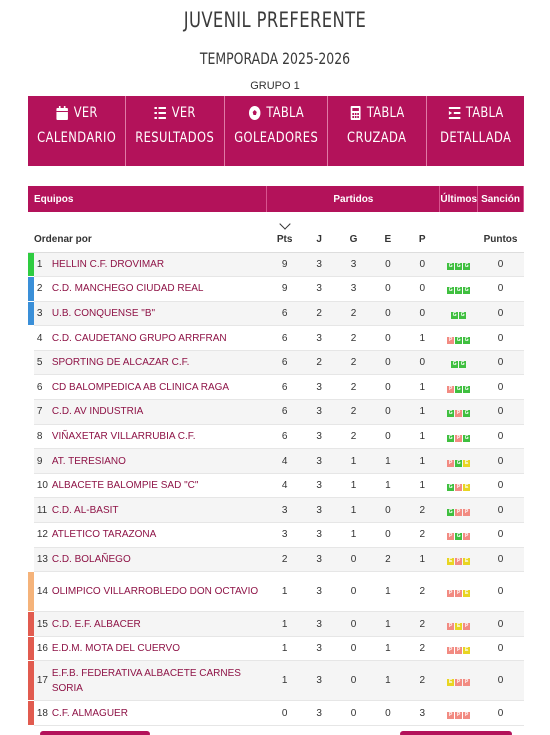  I want to click on table-row: 5 SPORTING DE ALCAZAR C.F. 6 2 2 0 0 G G 0, so click(276, 363).